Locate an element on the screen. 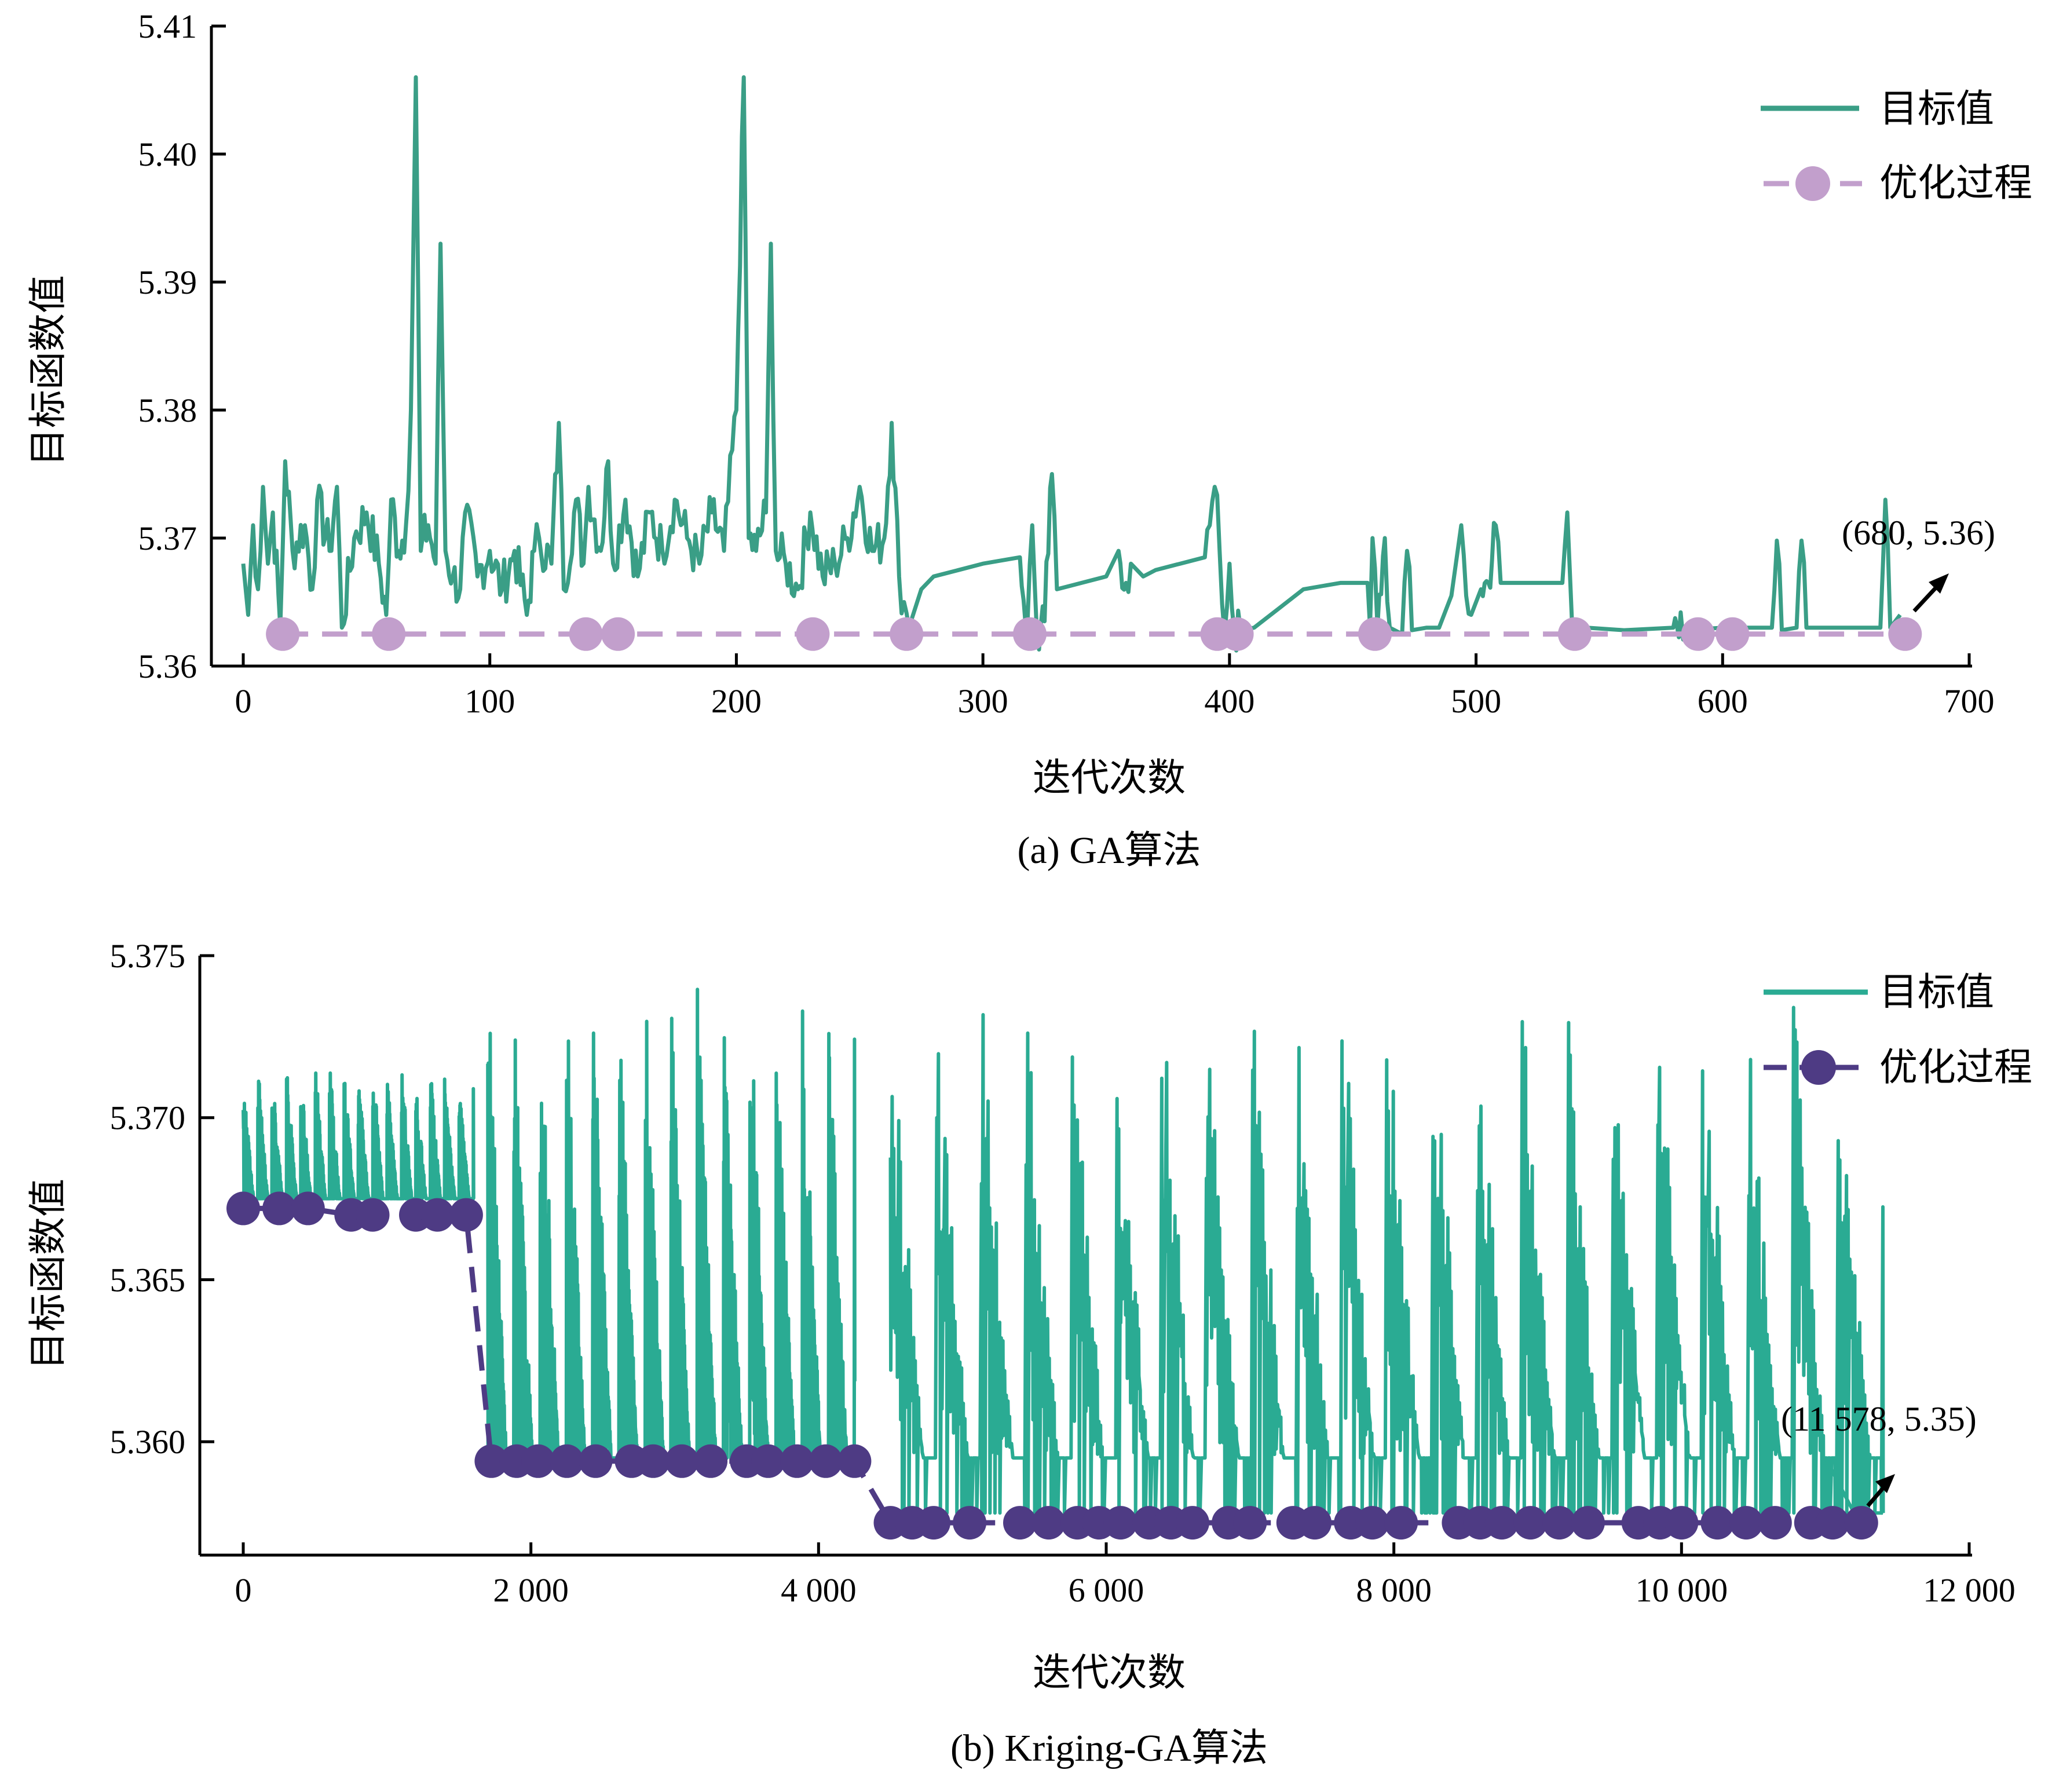  x-tick-label: 12 000 is located at coordinates (1969, 1590).